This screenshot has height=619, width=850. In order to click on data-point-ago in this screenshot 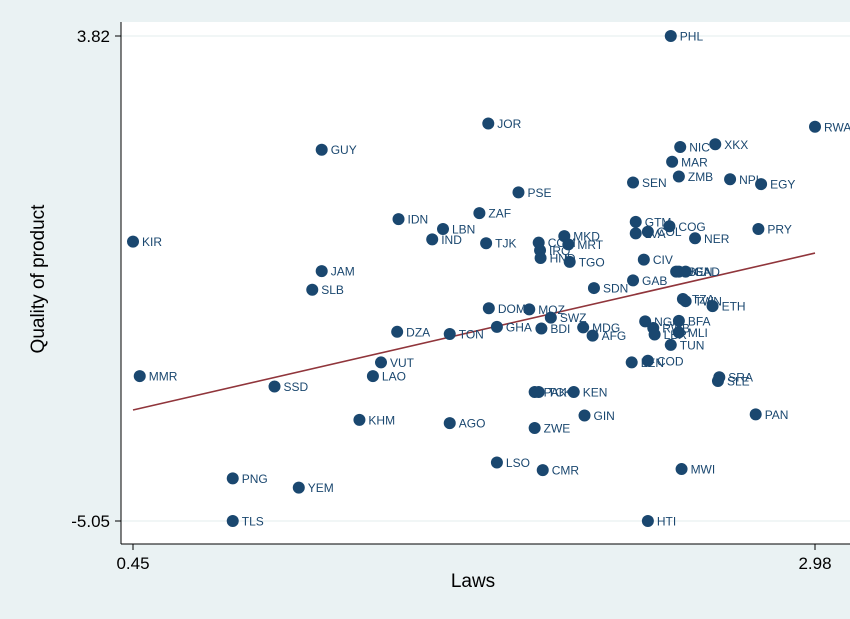, I will do `click(449, 423)`.